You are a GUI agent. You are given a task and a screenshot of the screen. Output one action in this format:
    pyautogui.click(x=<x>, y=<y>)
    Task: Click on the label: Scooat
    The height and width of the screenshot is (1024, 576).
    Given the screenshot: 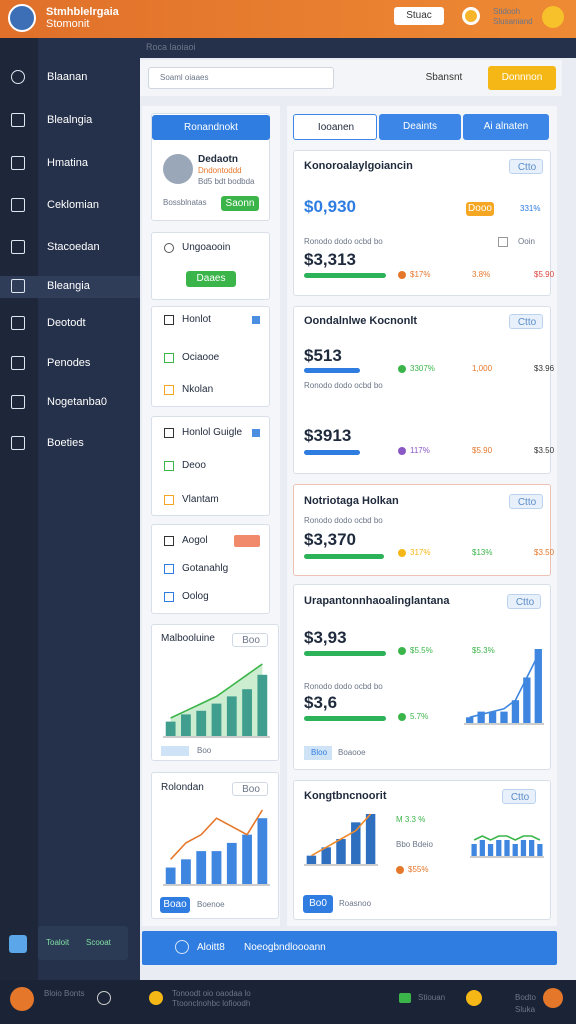 What is the action you would take?
    pyautogui.click(x=98, y=942)
    